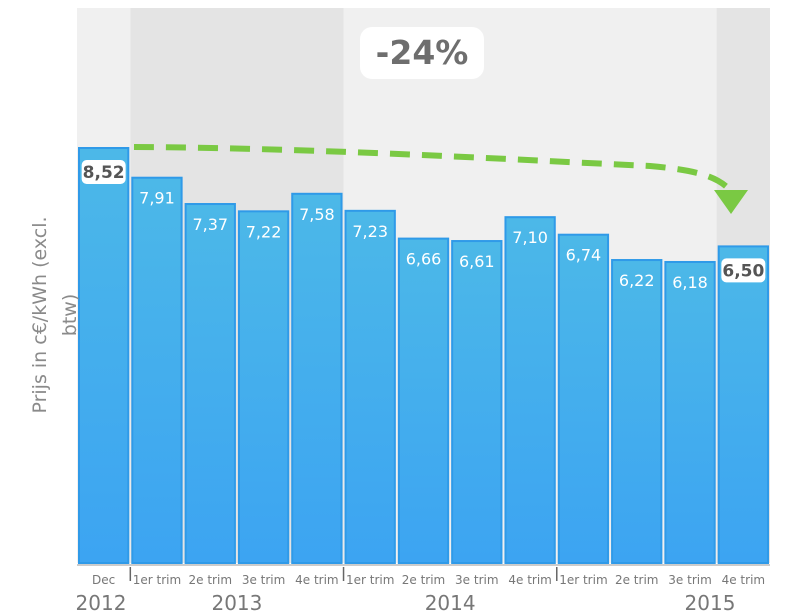  I want to click on trend-arrowhead, so click(731, 202).